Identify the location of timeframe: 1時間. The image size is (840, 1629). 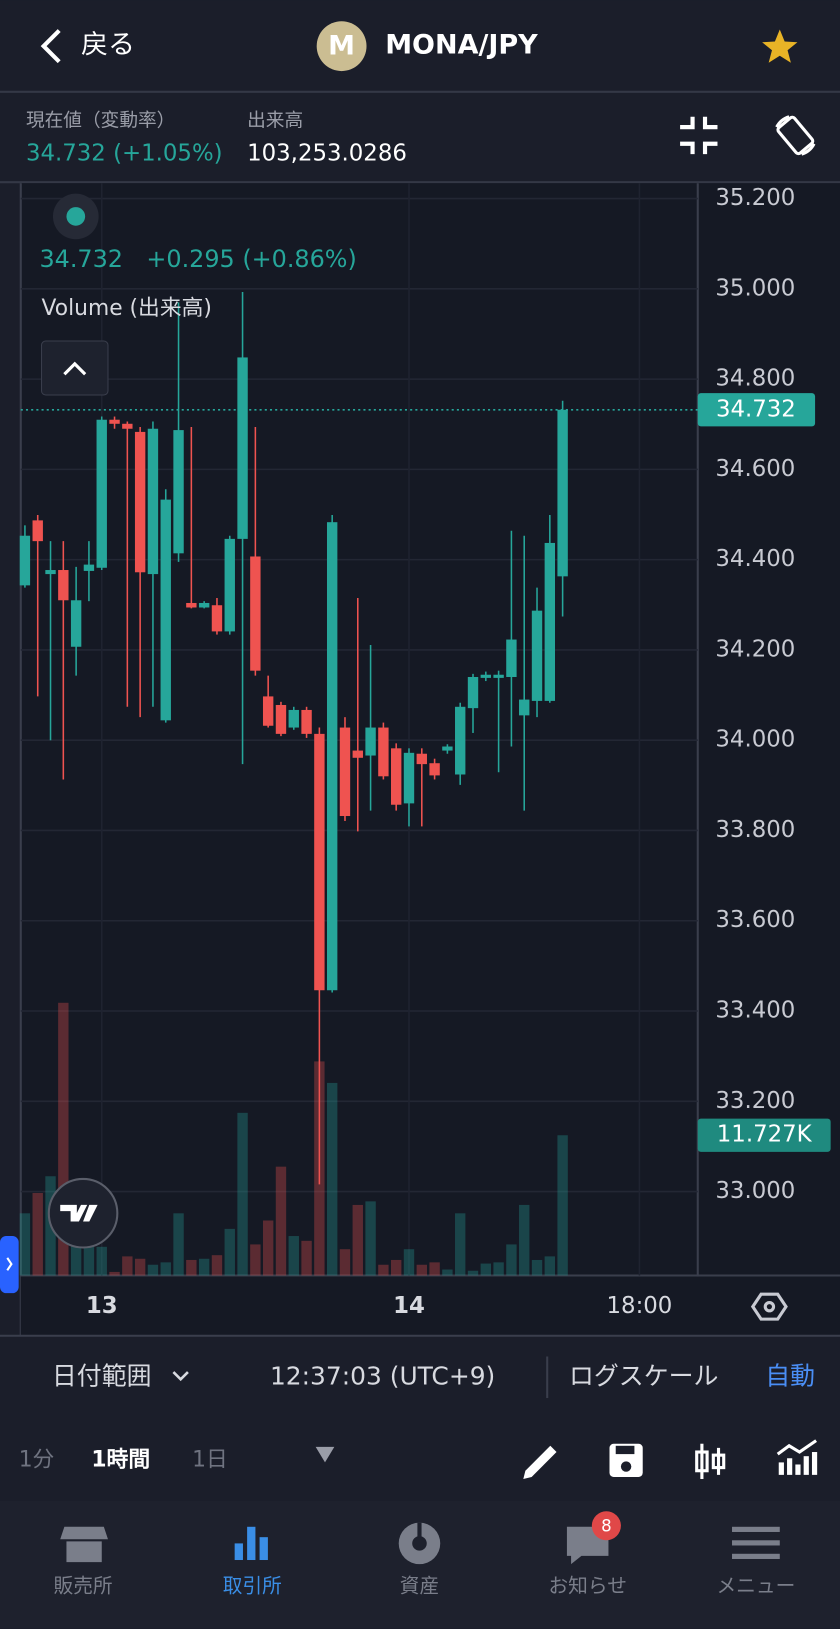
(120, 1459).